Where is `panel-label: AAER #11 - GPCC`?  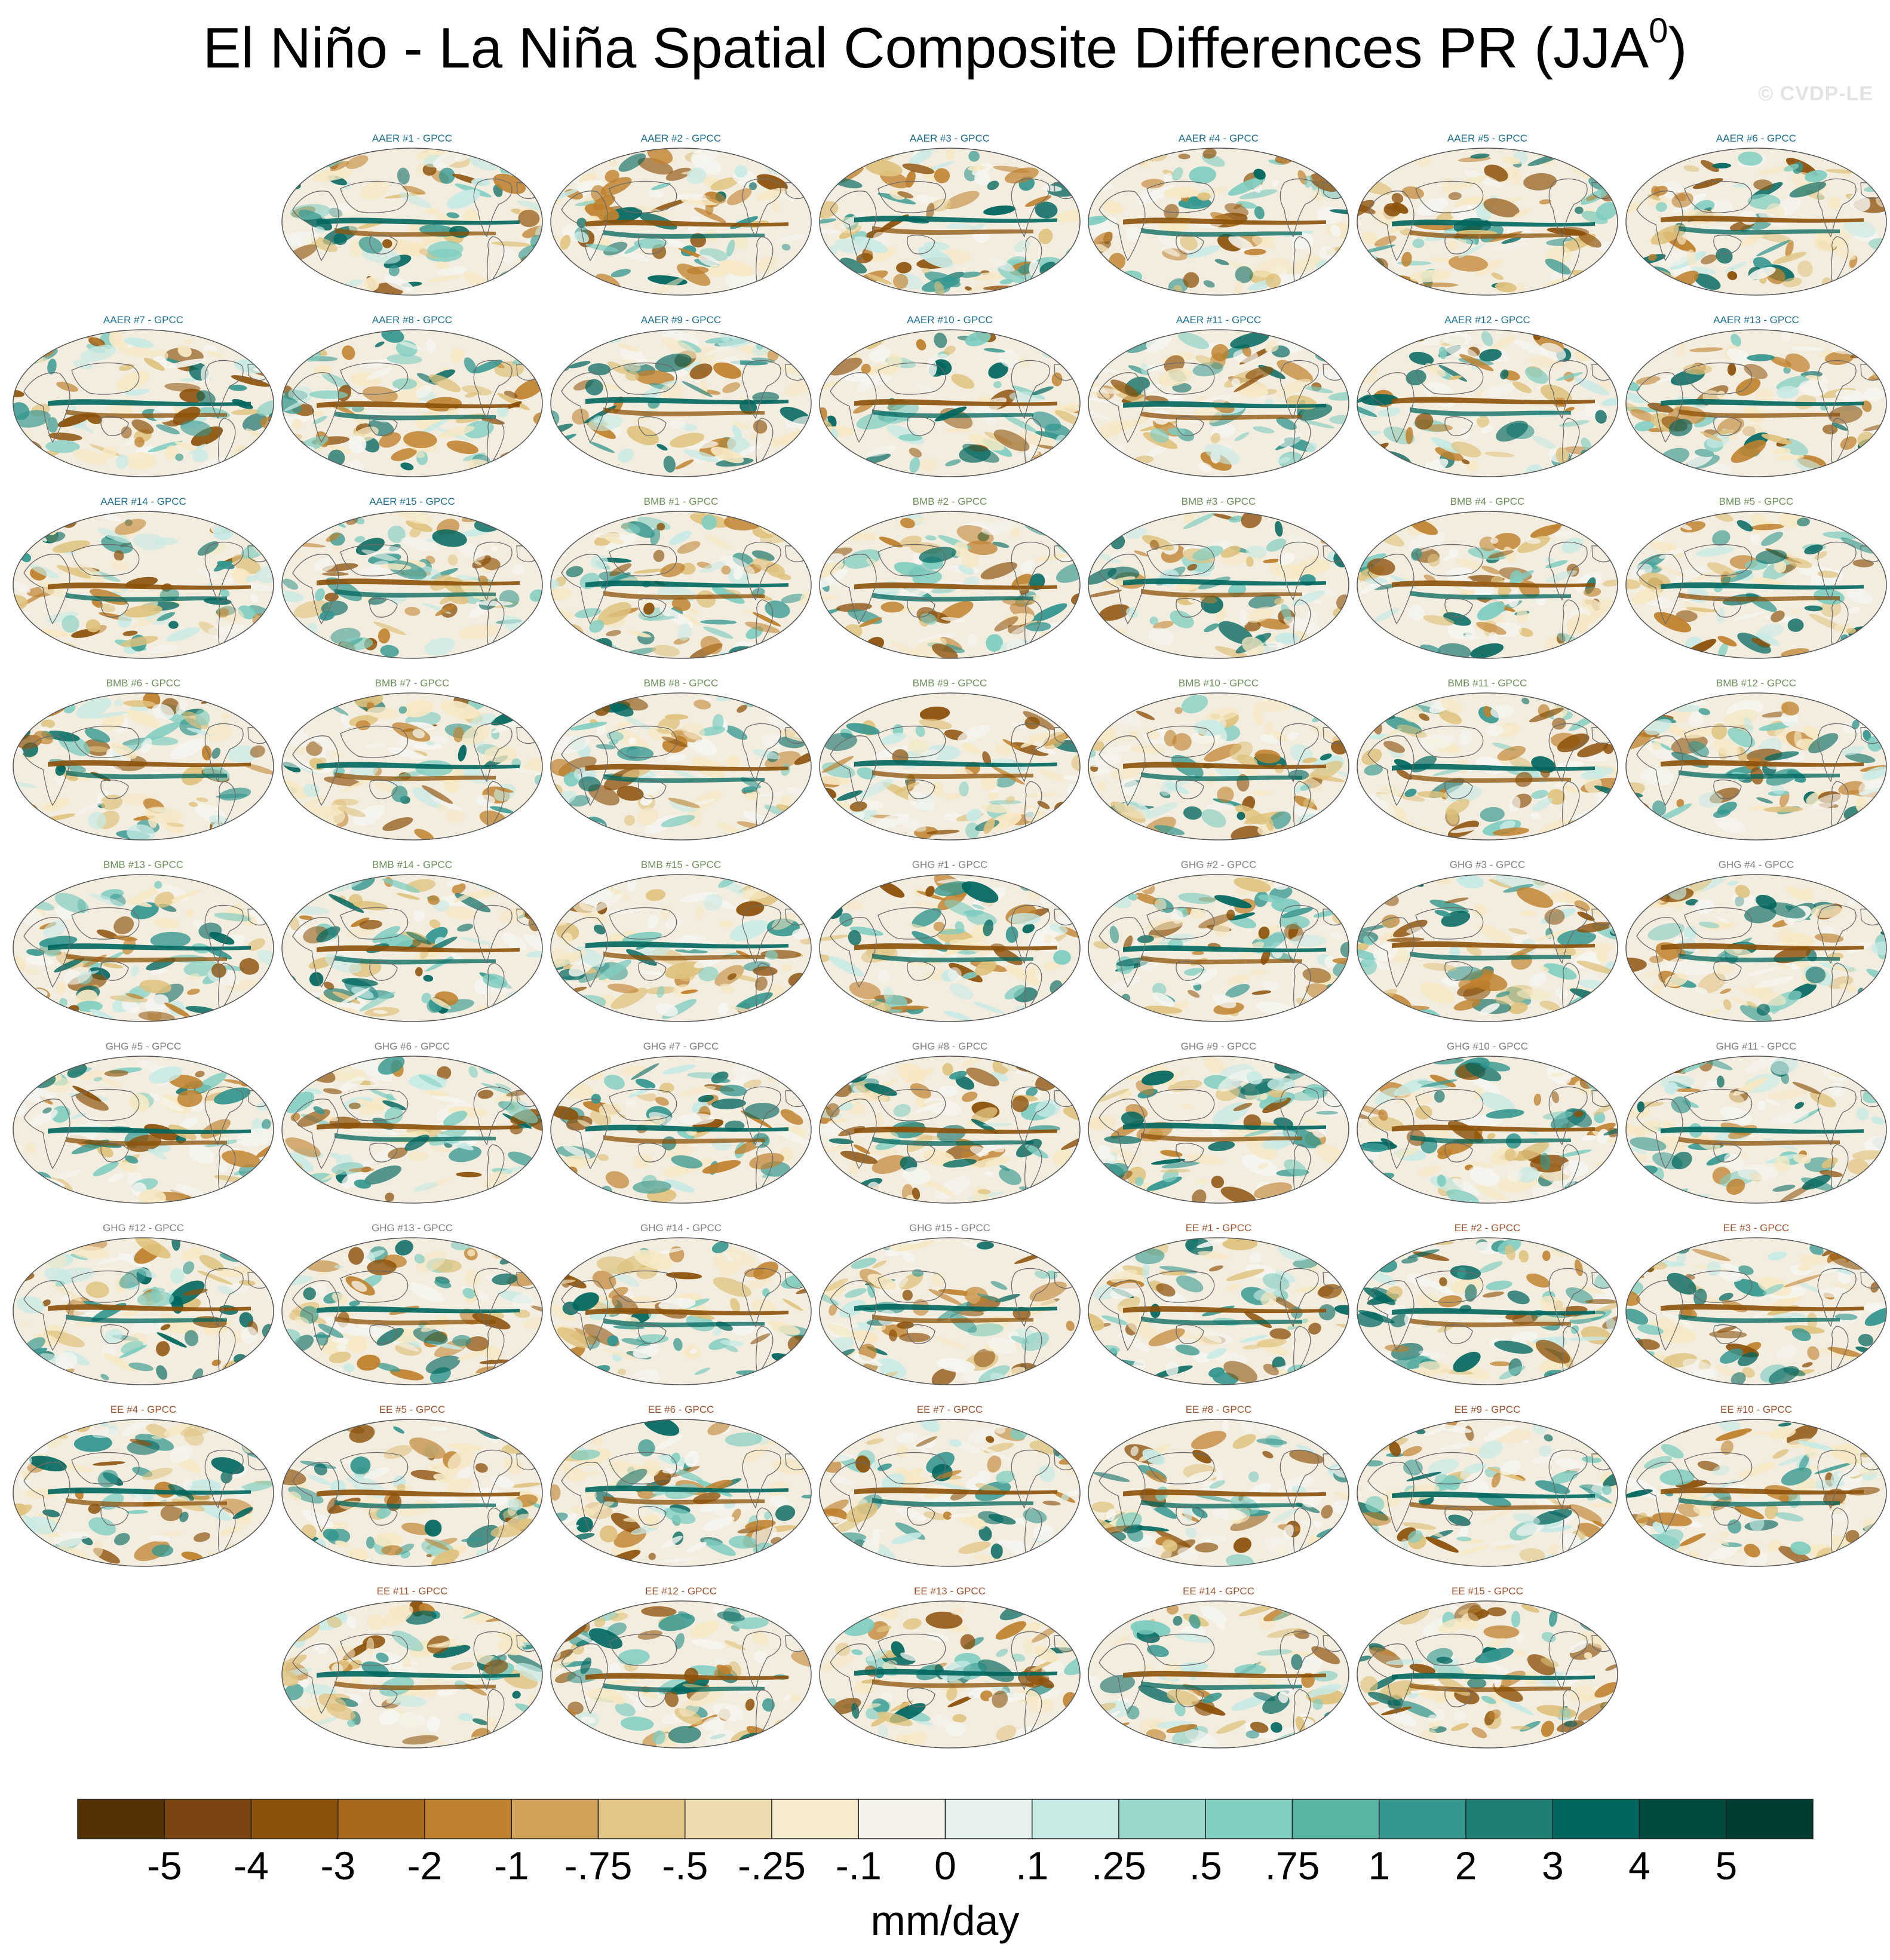
panel-label: AAER #11 - GPCC is located at coordinates (1219, 320).